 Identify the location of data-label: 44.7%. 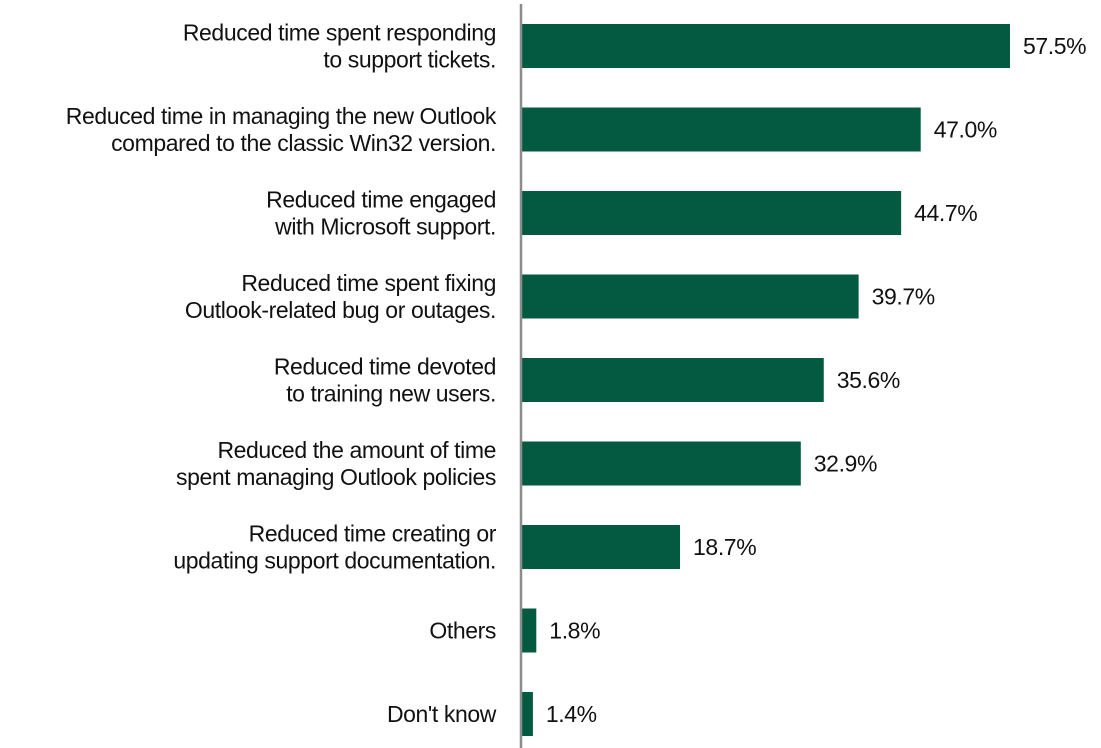
(945, 213).